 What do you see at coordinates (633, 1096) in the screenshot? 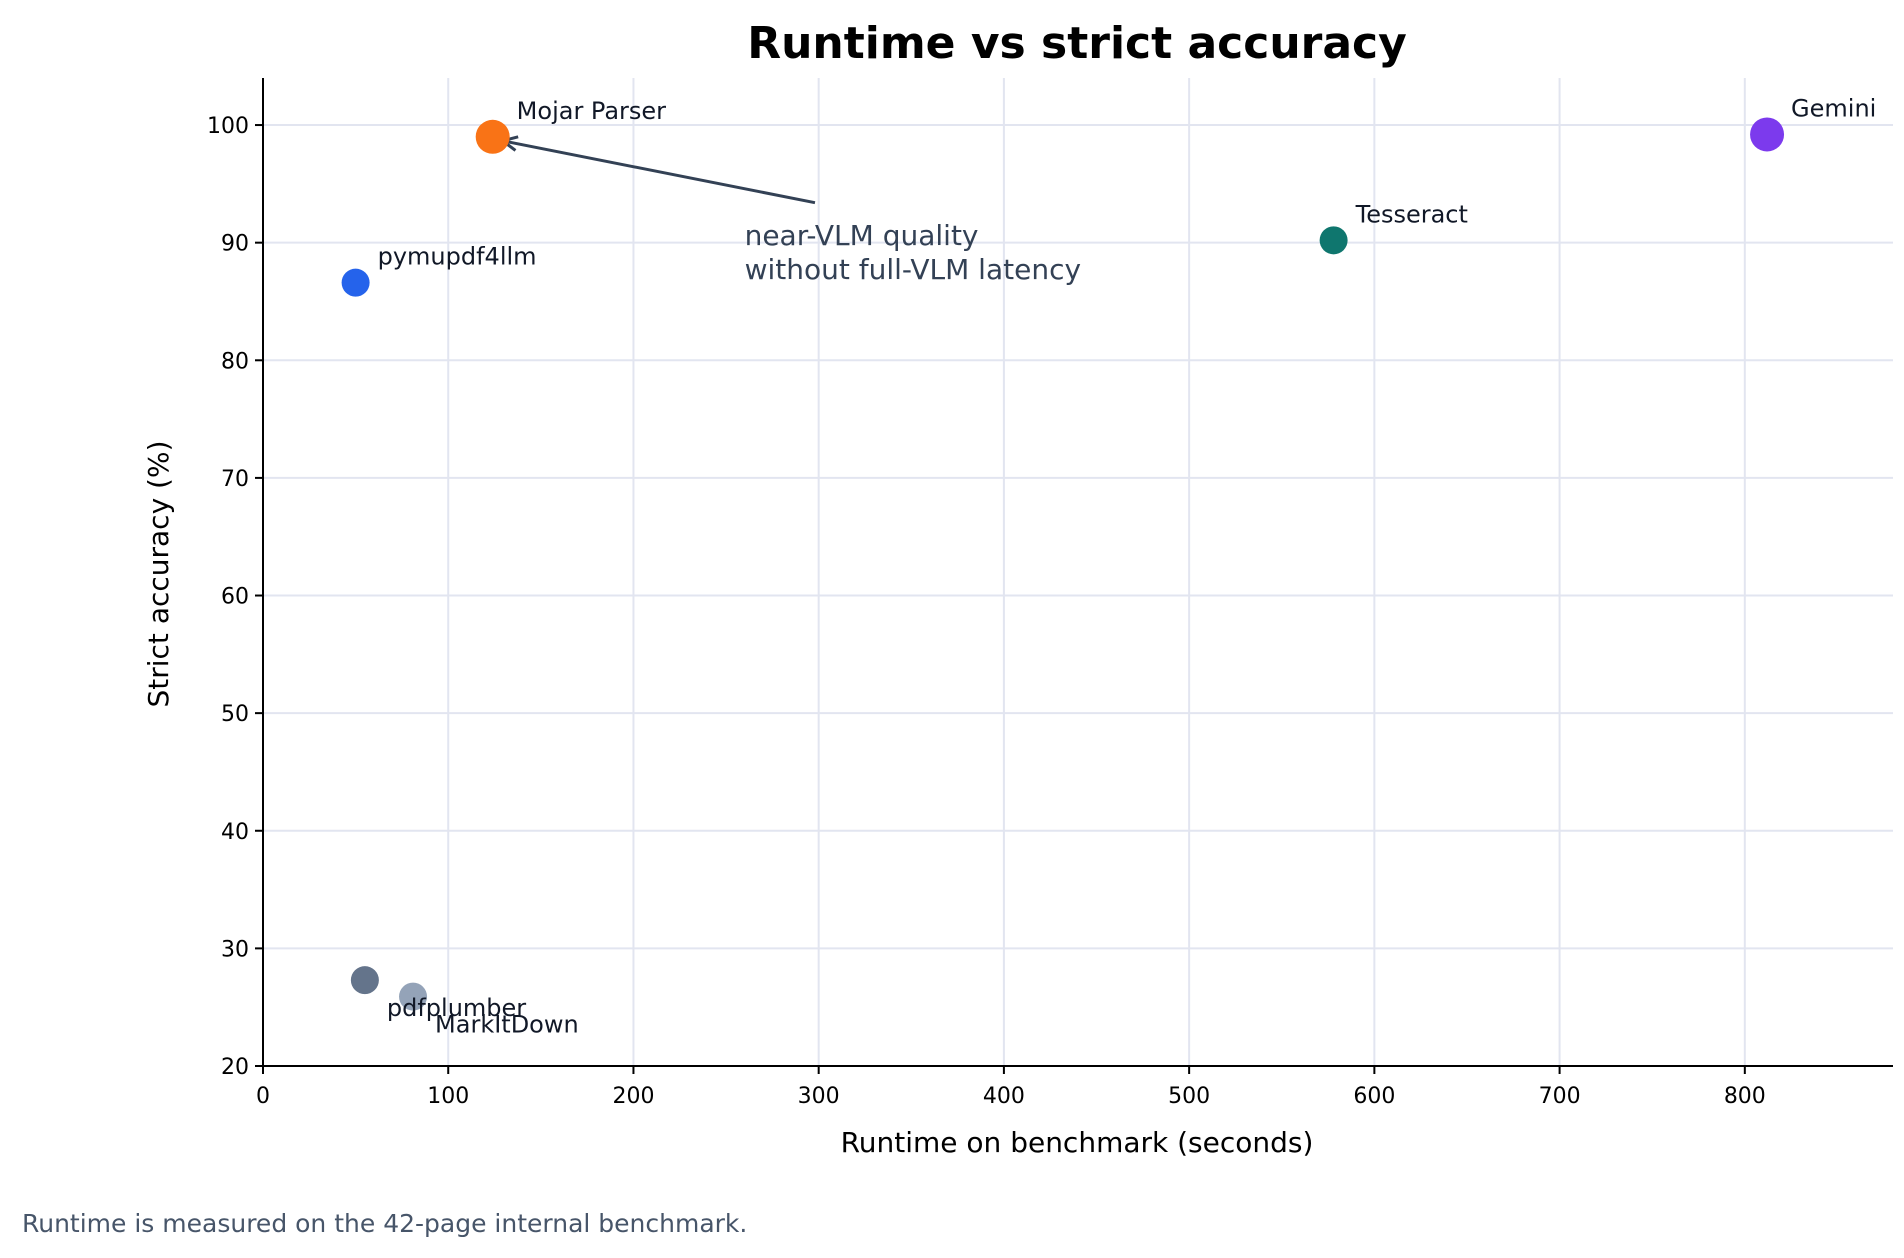
I see `x-tick-label: 200` at bounding box center [633, 1096].